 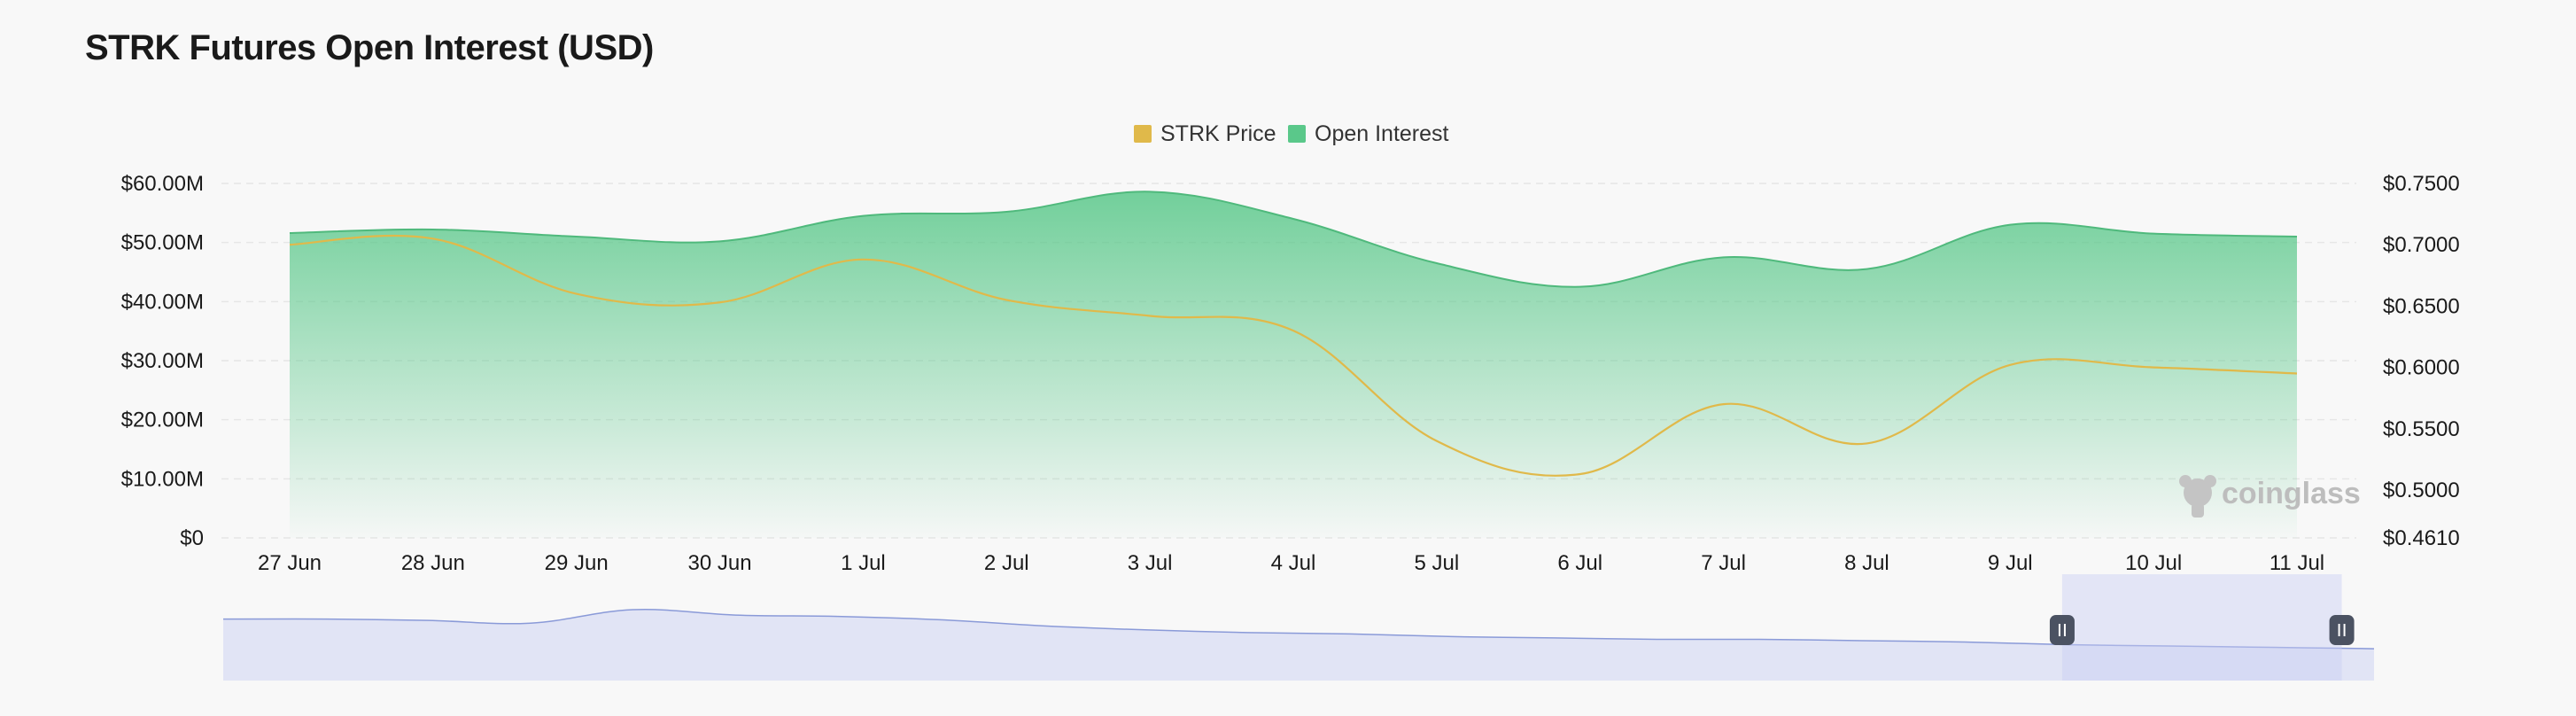 What do you see at coordinates (2010, 563) in the screenshot?
I see `x-tick-label: 9 Jul` at bounding box center [2010, 563].